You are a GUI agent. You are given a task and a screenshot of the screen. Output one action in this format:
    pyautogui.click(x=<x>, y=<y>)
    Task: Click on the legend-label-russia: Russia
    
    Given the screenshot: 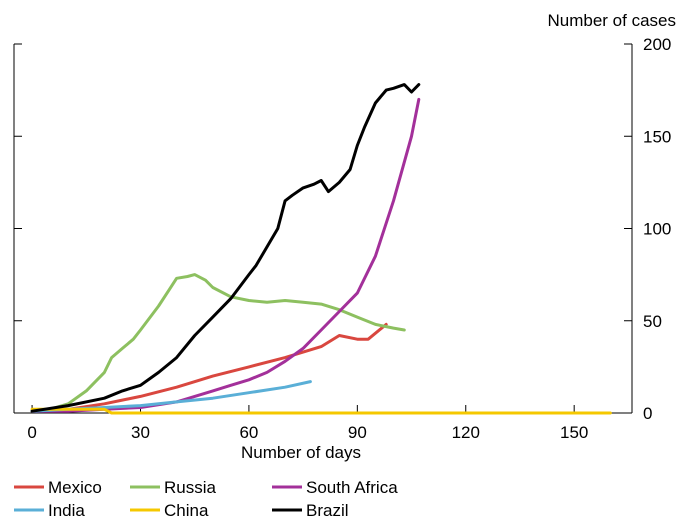 What is the action you would take?
    pyautogui.click(x=190, y=487)
    